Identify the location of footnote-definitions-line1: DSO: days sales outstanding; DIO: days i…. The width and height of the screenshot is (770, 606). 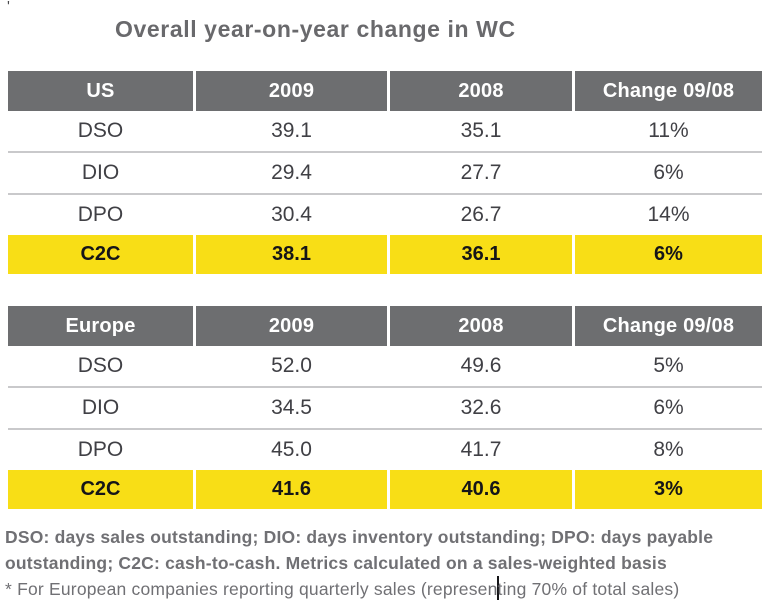
(359, 537).